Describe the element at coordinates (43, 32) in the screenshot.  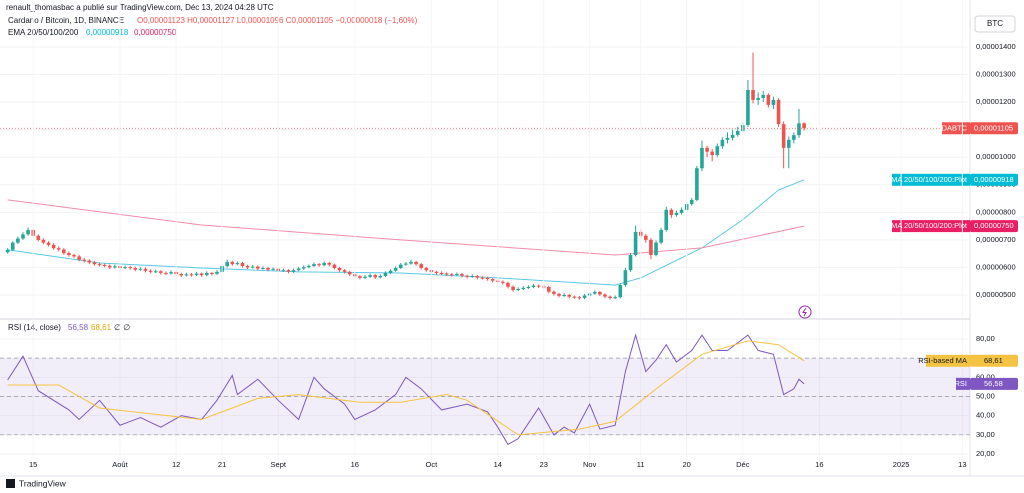
I see `ema-legend: EMA 20/50/100/200` at that location.